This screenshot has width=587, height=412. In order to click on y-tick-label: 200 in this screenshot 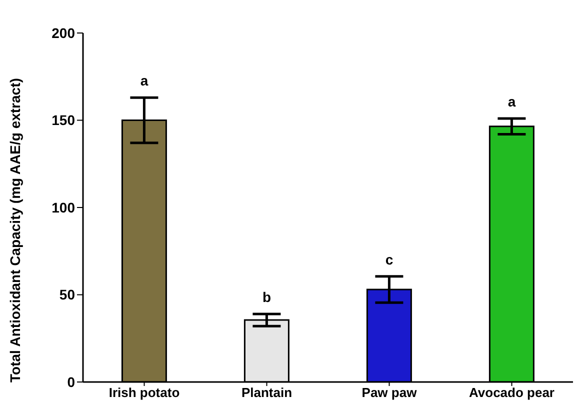, I will do `click(64, 32)`.